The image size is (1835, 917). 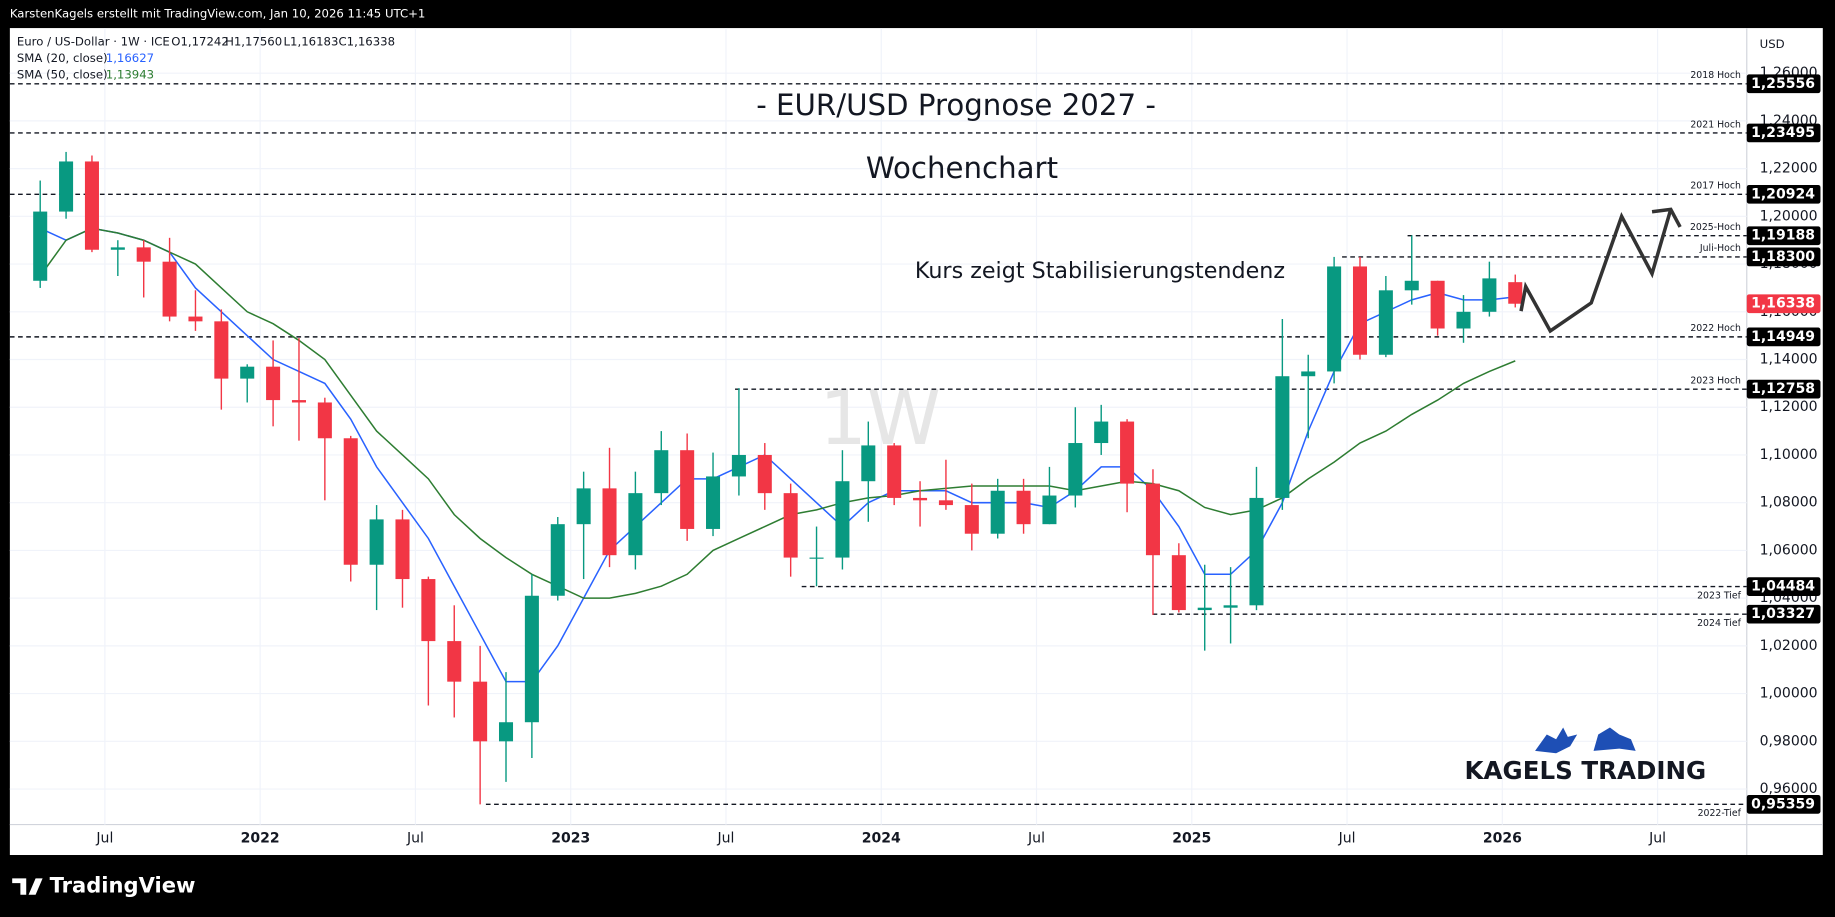 What do you see at coordinates (880, 418) in the screenshot?
I see `watermark: 1W` at bounding box center [880, 418].